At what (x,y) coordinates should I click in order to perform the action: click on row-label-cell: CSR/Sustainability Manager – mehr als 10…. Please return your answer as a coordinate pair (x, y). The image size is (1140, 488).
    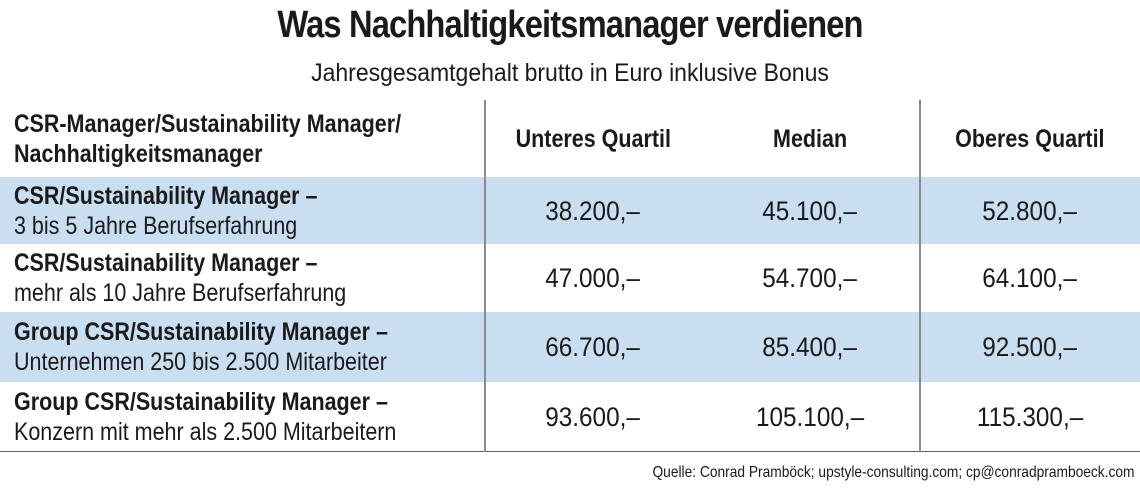
    Looking at the image, I should click on (249, 278).